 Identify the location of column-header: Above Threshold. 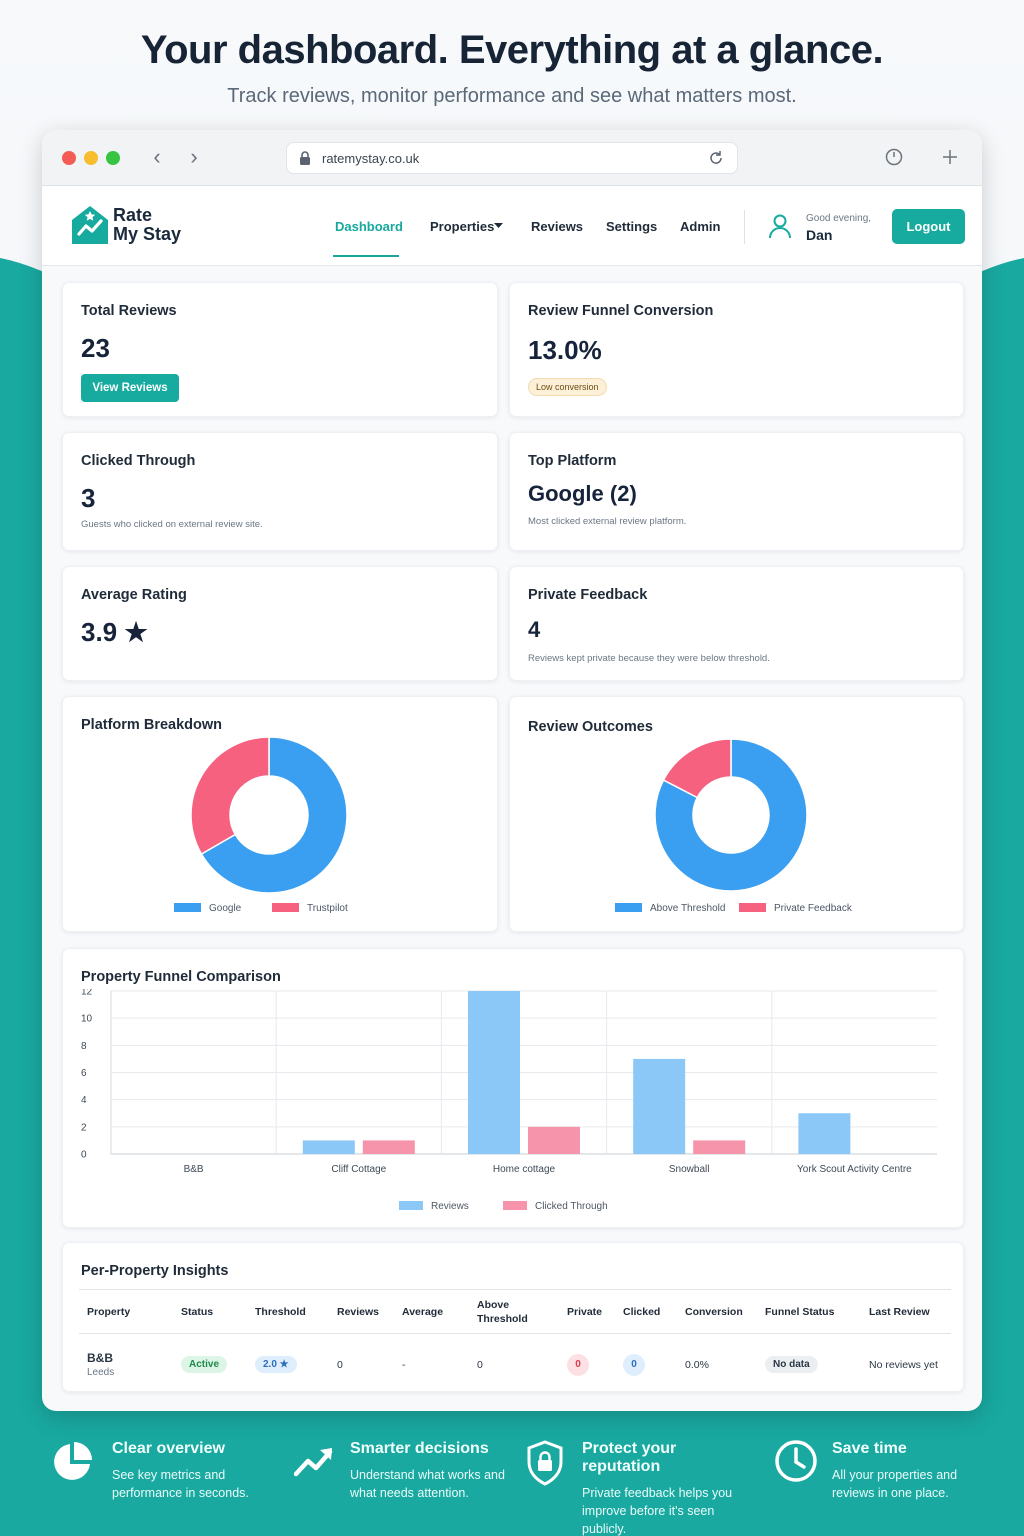
(514, 1311).